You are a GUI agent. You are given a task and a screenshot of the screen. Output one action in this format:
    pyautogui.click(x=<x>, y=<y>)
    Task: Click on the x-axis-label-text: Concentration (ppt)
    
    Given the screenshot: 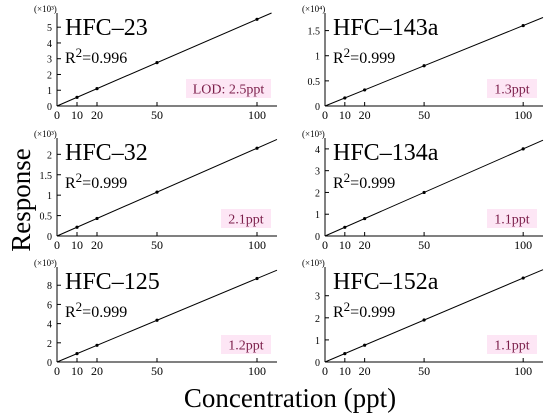 What is the action you would take?
    pyautogui.click(x=290, y=398)
    